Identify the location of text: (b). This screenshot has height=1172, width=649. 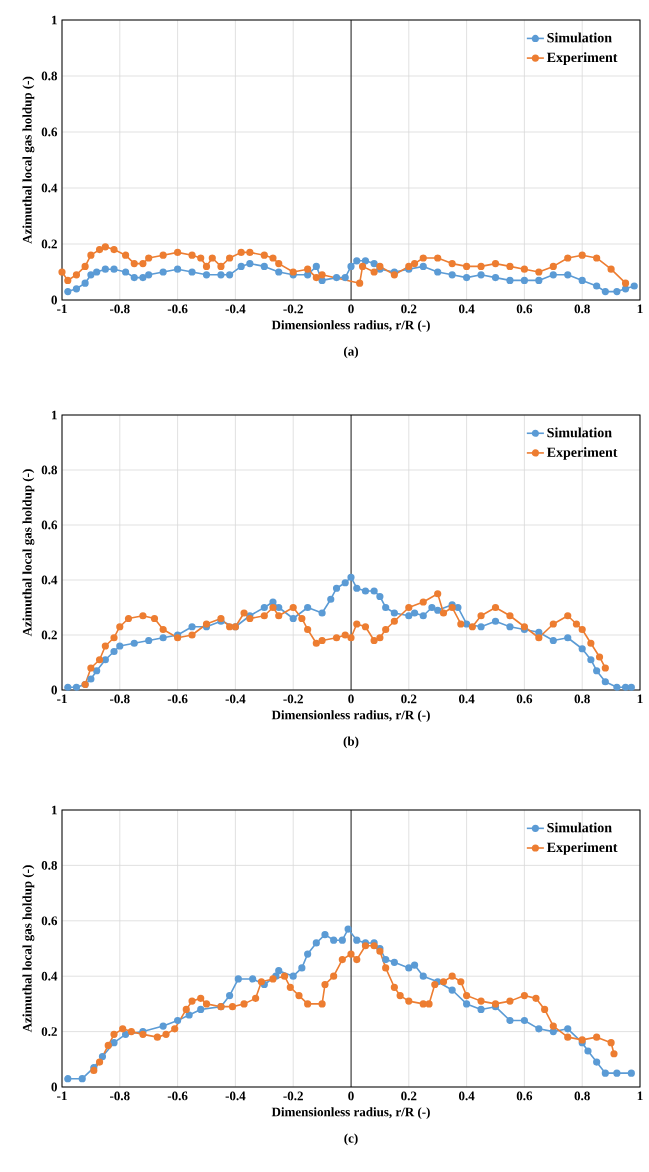
(351, 742).